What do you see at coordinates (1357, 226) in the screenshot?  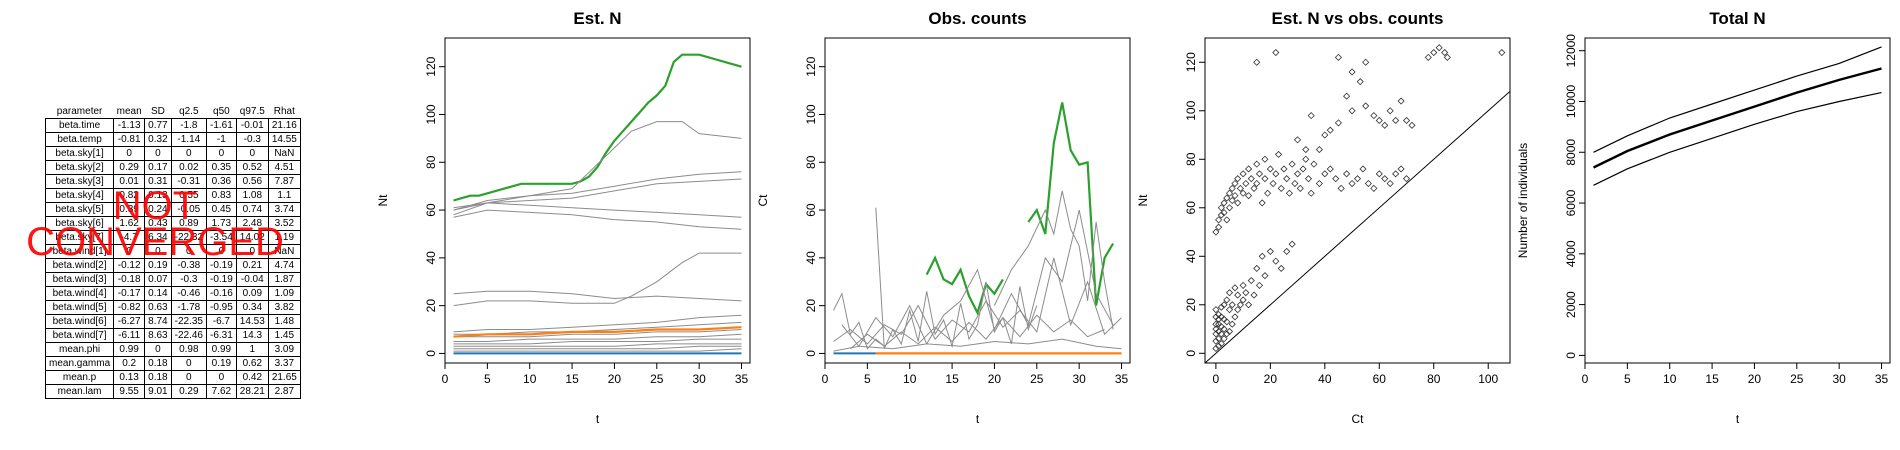 I see `identity-line` at bounding box center [1357, 226].